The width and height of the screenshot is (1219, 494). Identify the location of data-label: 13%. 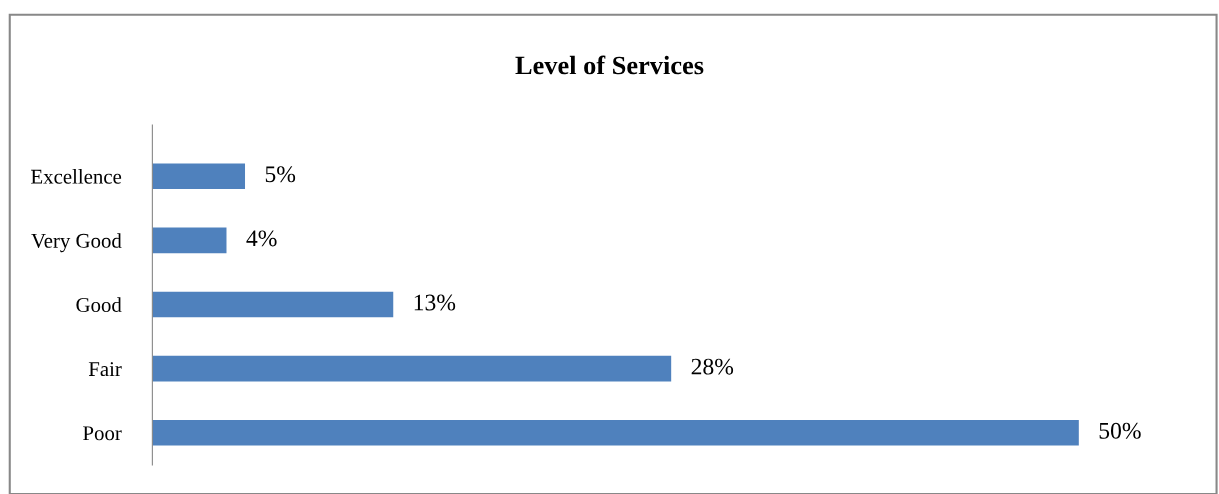
(435, 302).